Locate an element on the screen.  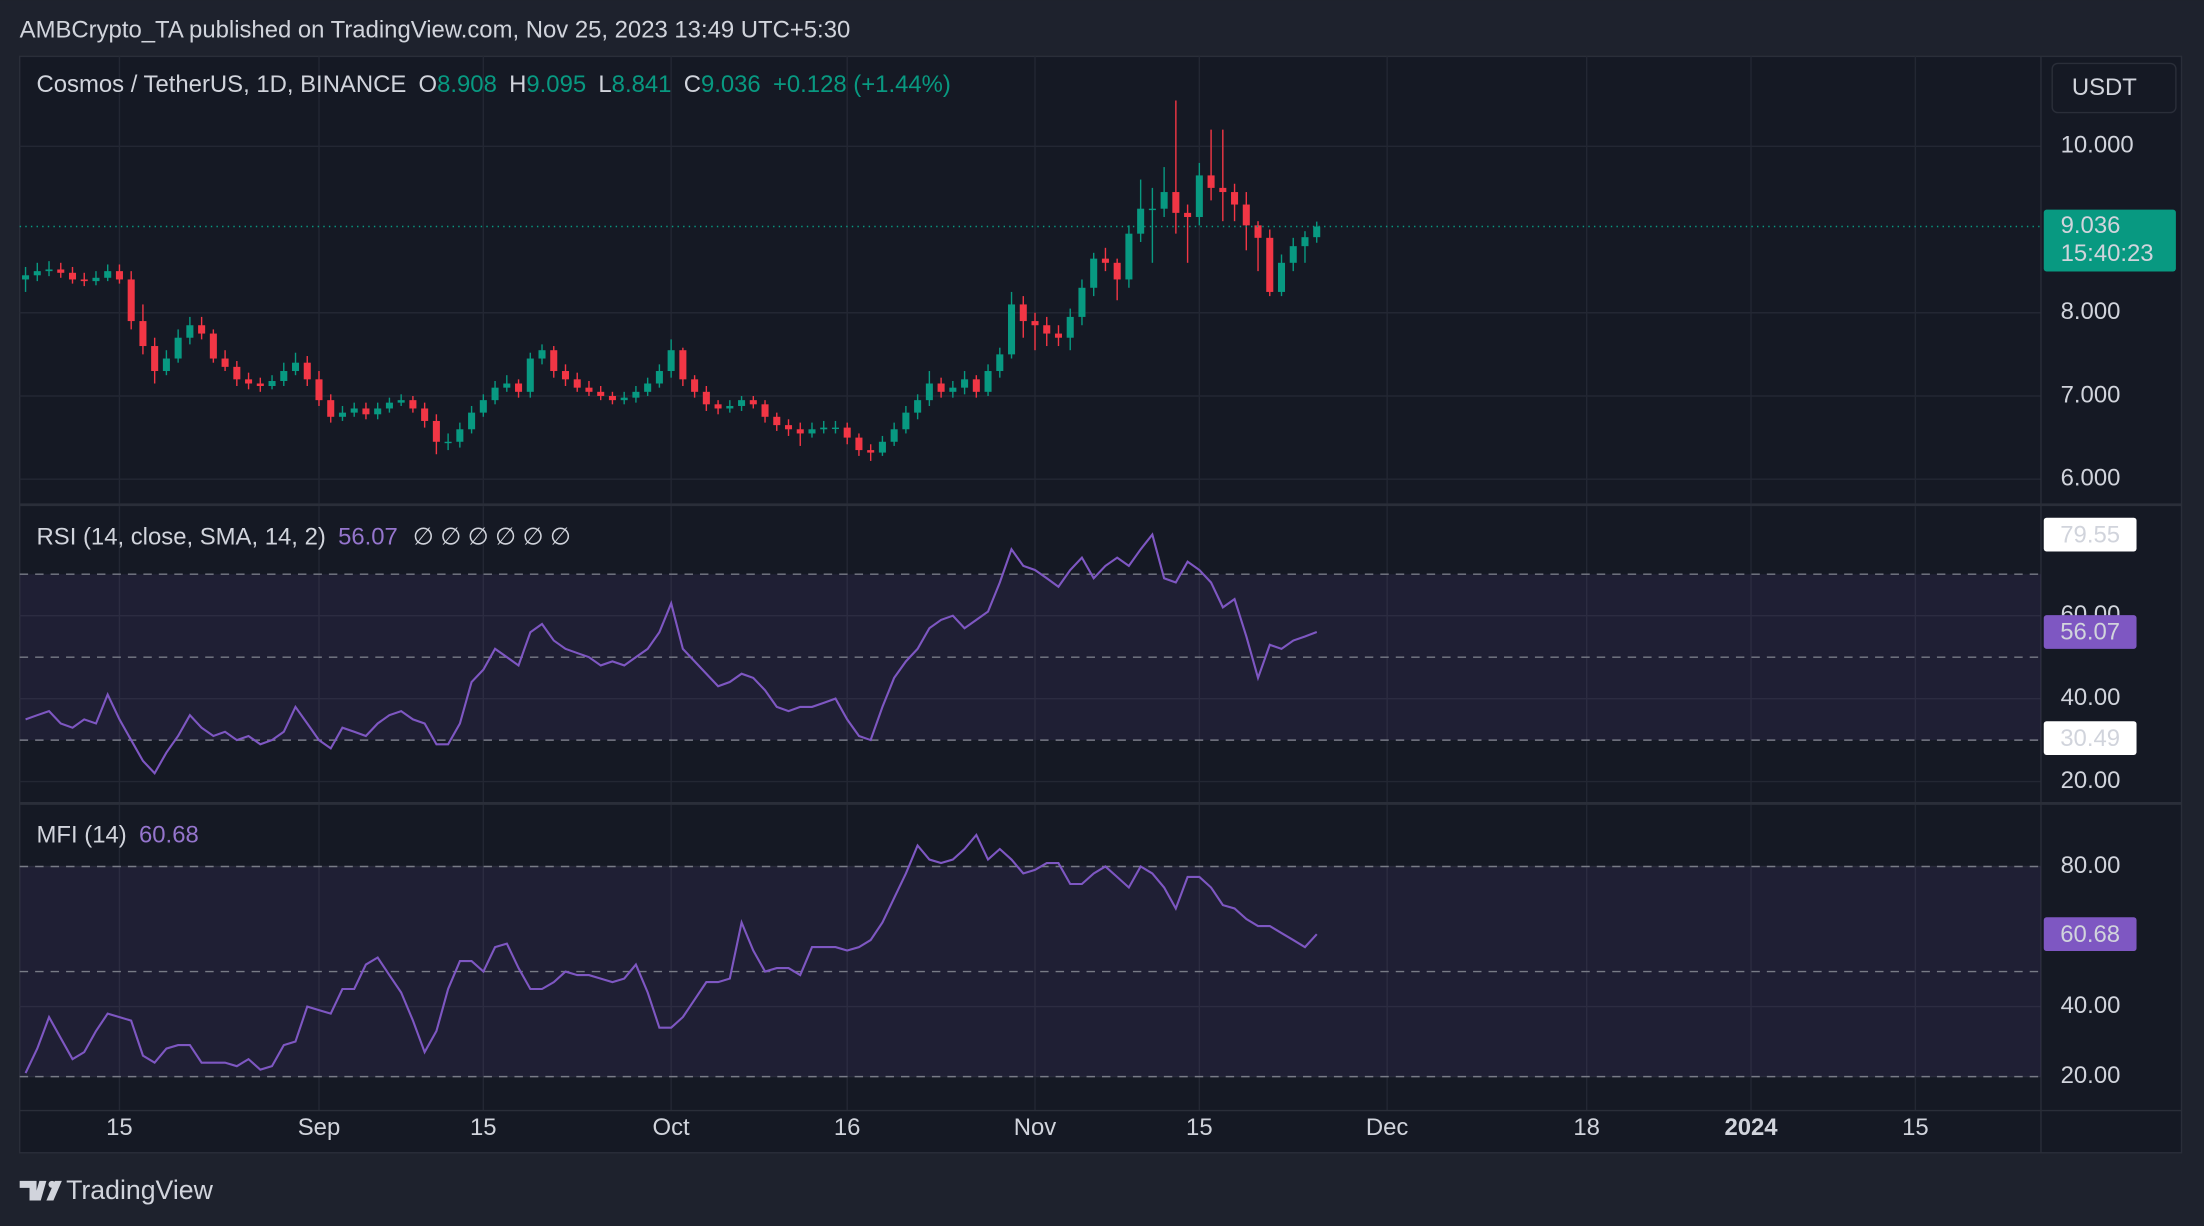
currency-button is located at coordinates (2114, 88).